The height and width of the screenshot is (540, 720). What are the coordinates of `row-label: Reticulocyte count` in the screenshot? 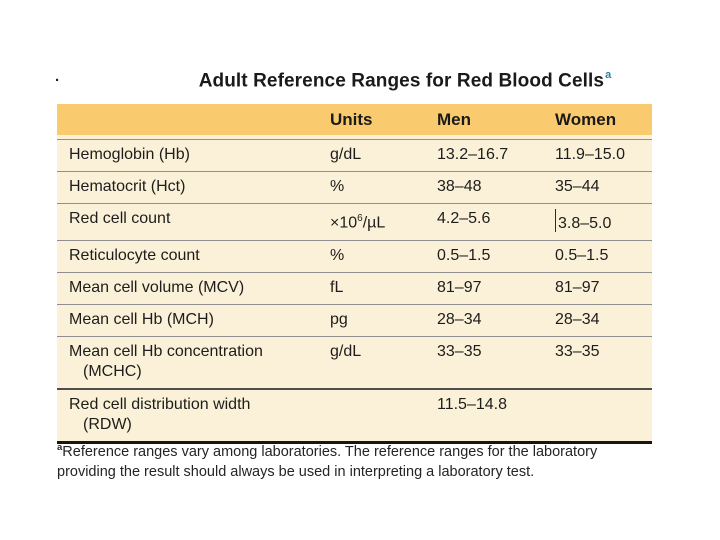 It's located at (193, 256).